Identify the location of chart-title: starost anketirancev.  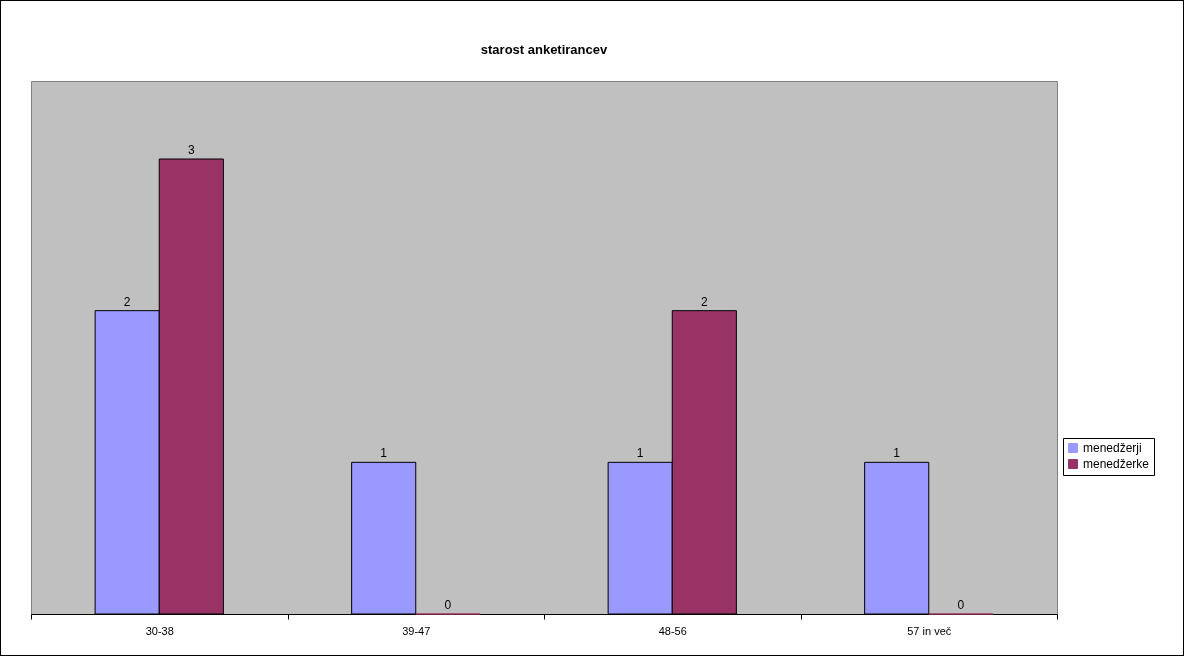
(544, 49).